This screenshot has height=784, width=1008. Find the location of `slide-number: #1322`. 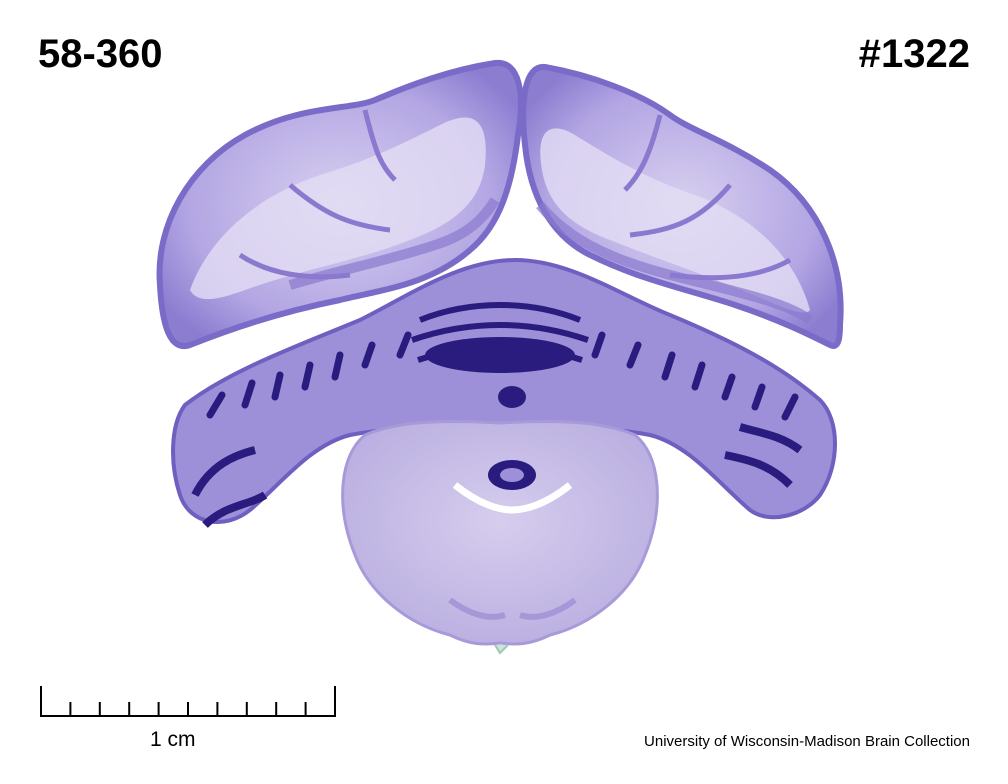

slide-number: #1322 is located at coordinates (914, 54).